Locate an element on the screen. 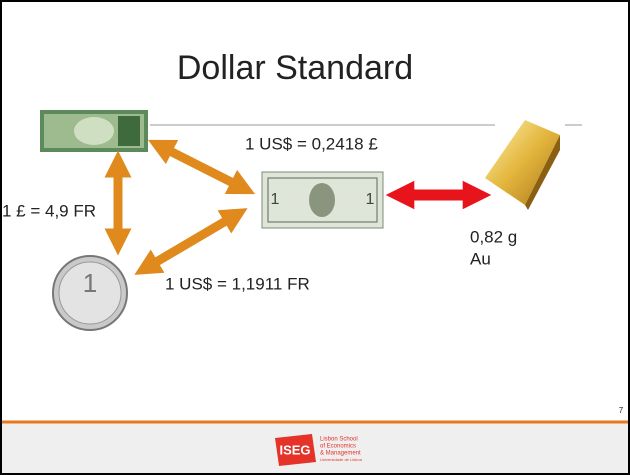 The height and width of the screenshot is (475, 630). rate-label: 1 US$ = 1,1911 FR is located at coordinates (237, 283).